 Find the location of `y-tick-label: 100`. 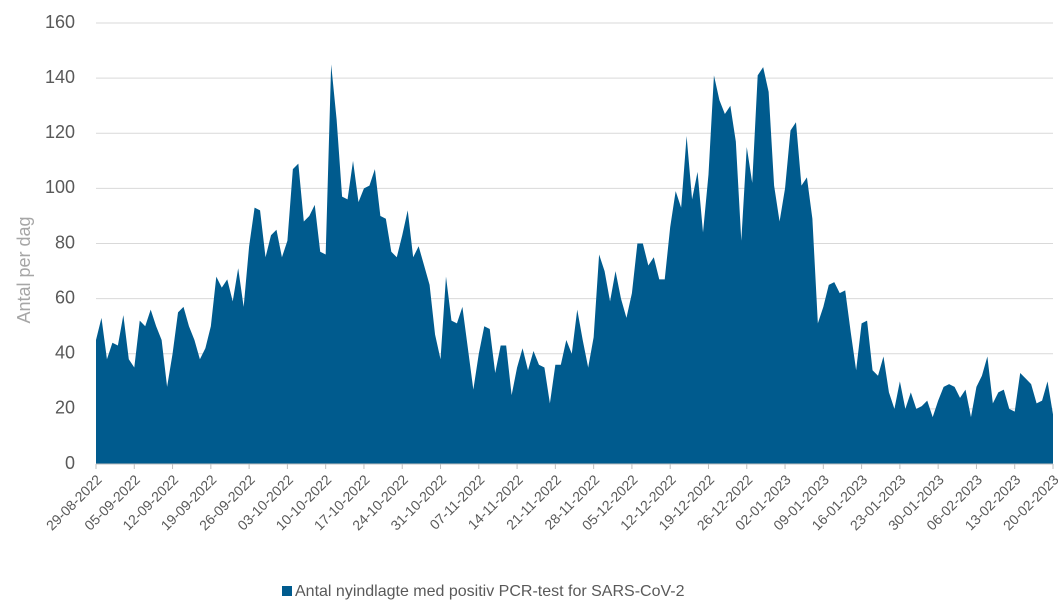

y-tick-label: 100 is located at coordinates (60, 187).